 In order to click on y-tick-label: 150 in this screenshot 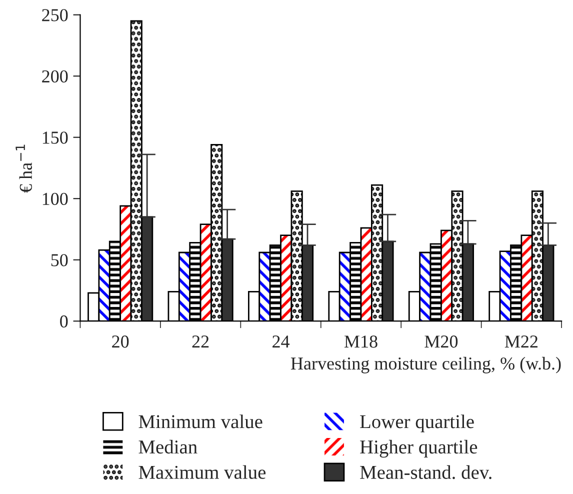, I will do `click(55, 138)`.